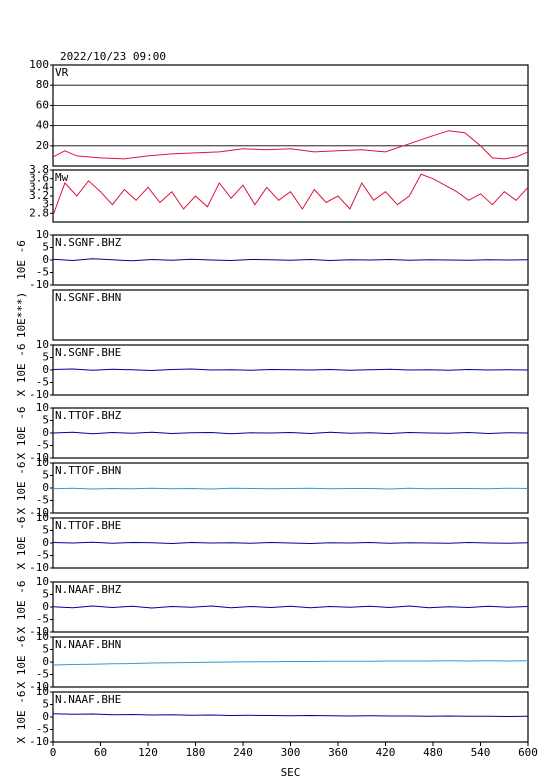  I want to click on panel-label: N.NAAF.BHZ, so click(88, 589).